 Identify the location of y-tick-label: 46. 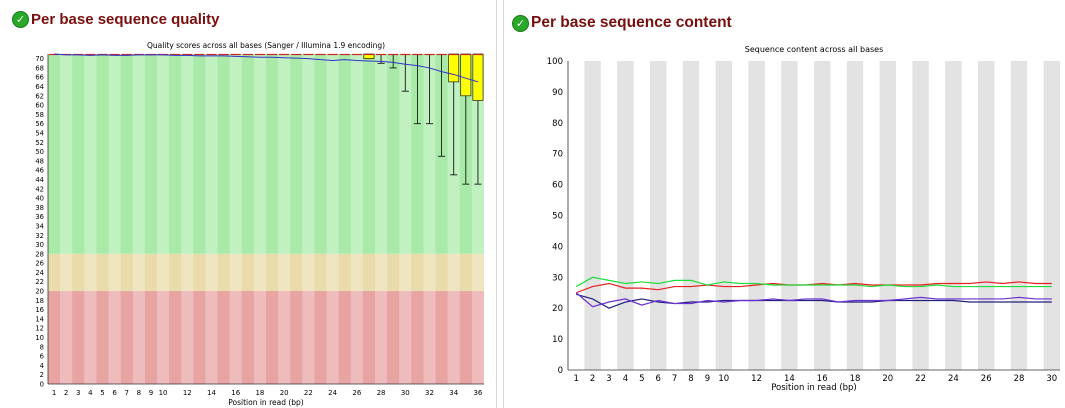
(39, 171).